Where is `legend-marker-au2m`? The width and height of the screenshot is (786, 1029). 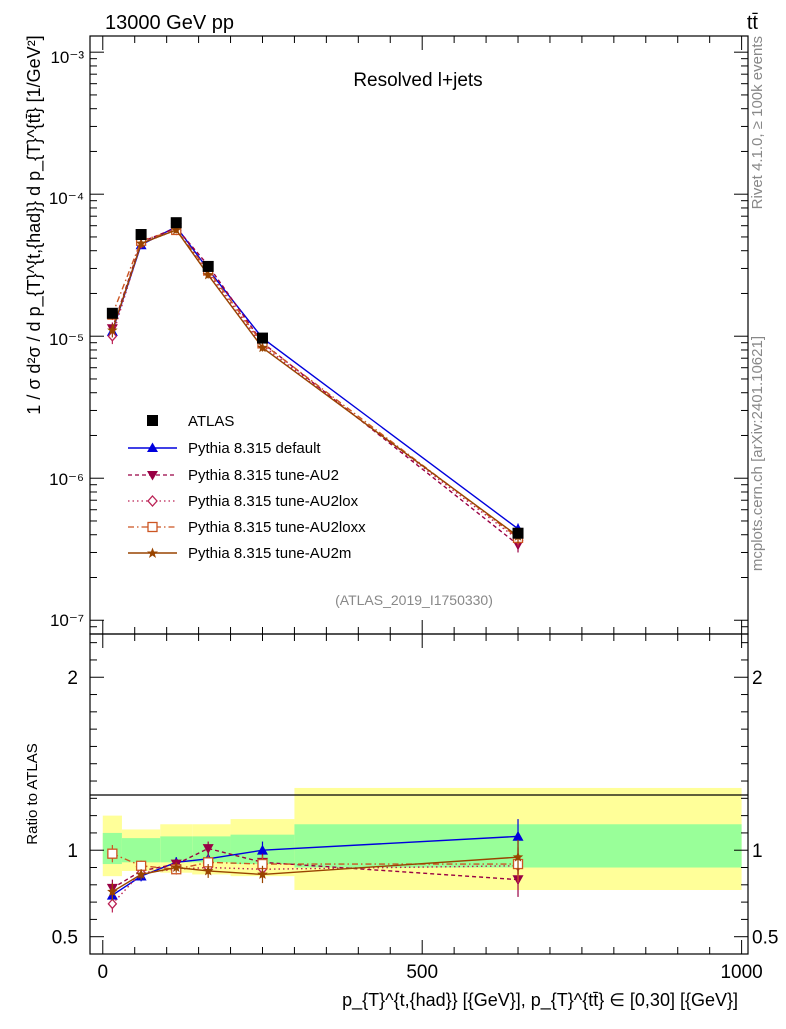 legend-marker-au2m is located at coordinates (152, 552).